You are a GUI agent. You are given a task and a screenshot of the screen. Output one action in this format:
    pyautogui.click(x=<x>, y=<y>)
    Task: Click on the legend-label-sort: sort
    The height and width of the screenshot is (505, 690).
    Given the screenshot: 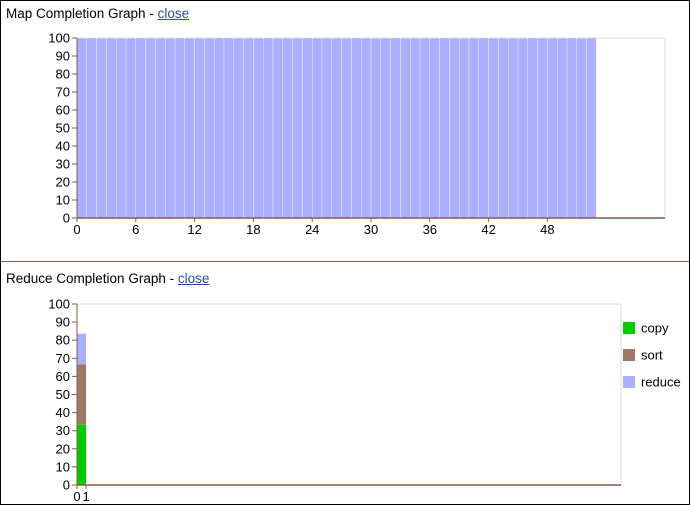 What is the action you would take?
    pyautogui.click(x=652, y=355)
    